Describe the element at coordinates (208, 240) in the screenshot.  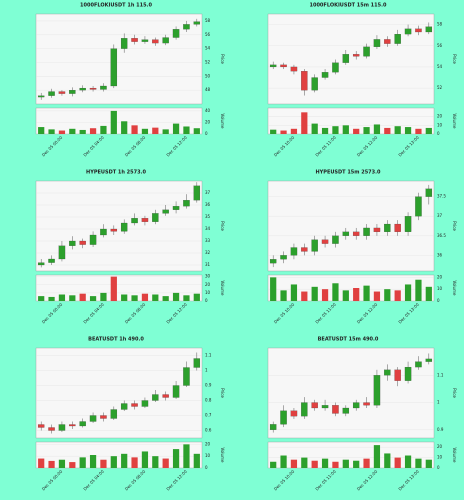
I see `y-tick-label: 33` at that location.